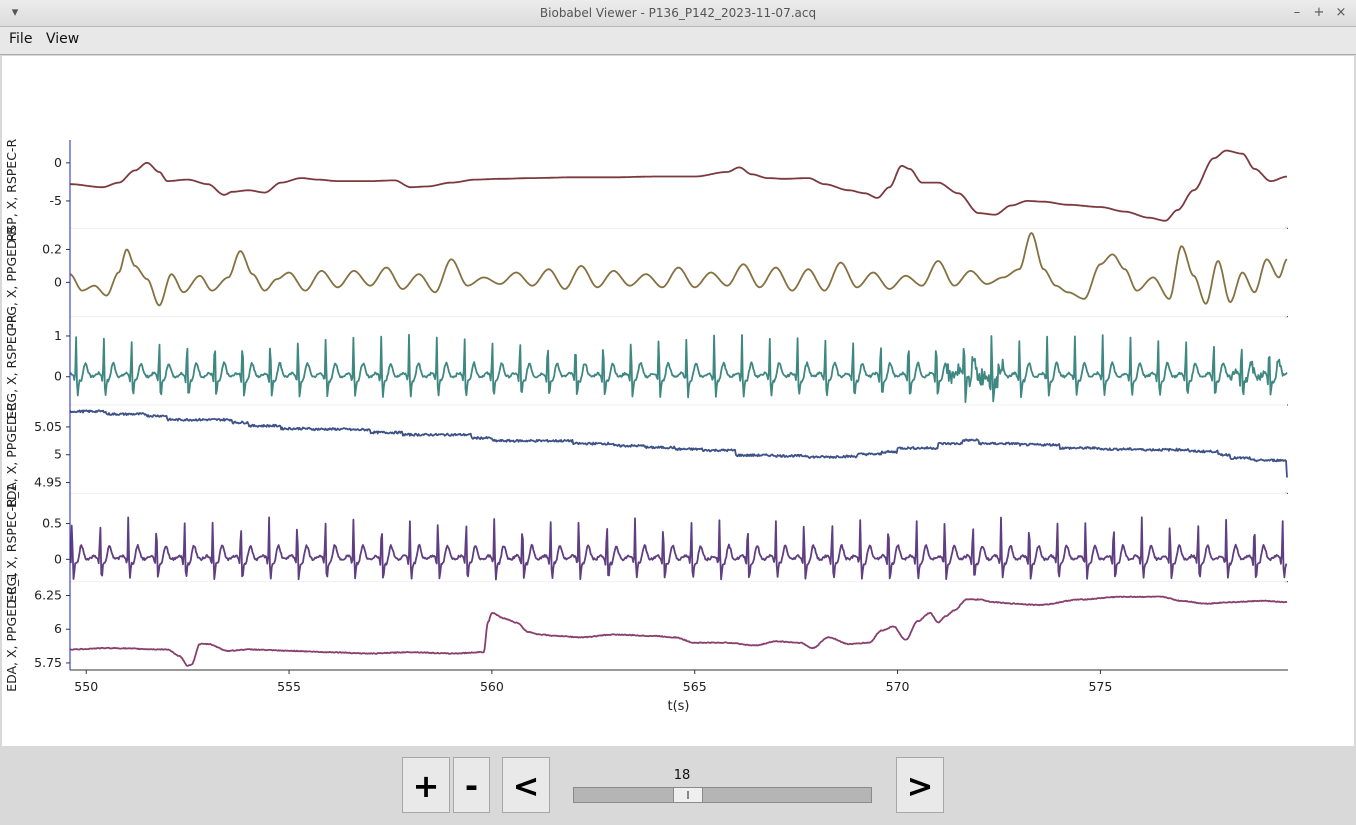 This screenshot has height=825, width=1356. What do you see at coordinates (48, 482) in the screenshot?
I see `y-tick-label: 4.95` at bounding box center [48, 482].